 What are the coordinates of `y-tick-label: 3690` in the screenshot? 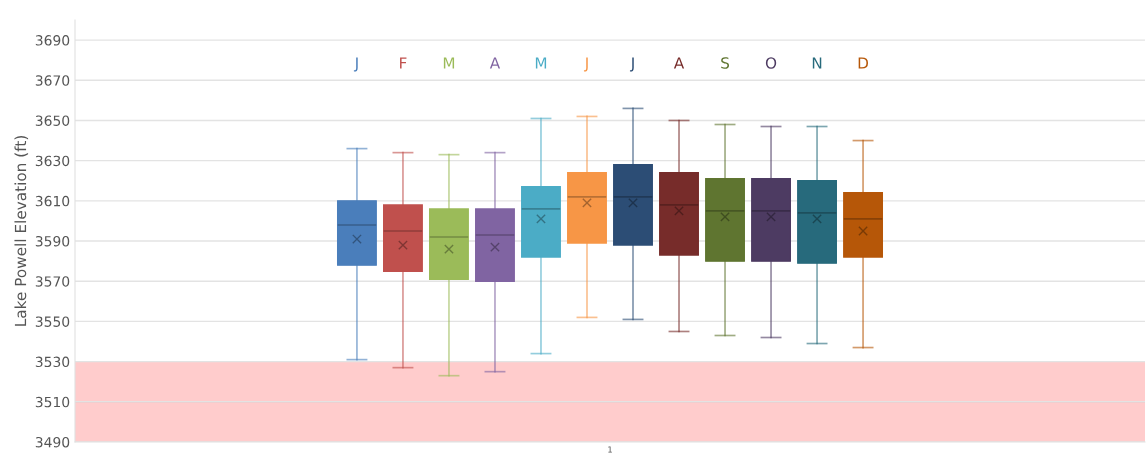 It's located at (52, 40).